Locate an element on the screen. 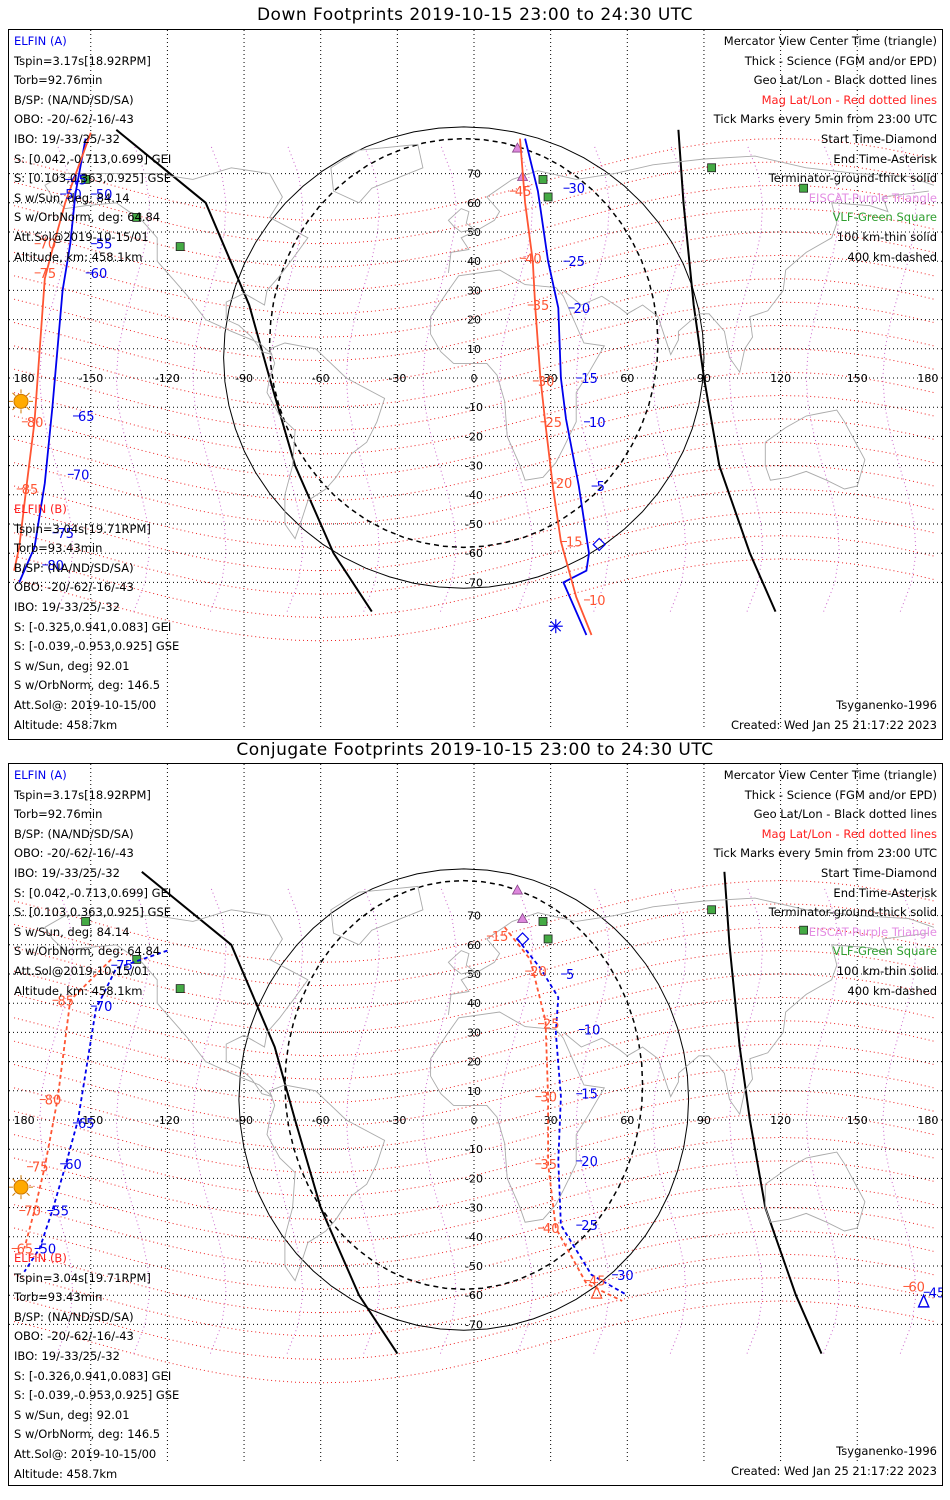  lat-tick-label: -20 is located at coordinates (474, 1178).